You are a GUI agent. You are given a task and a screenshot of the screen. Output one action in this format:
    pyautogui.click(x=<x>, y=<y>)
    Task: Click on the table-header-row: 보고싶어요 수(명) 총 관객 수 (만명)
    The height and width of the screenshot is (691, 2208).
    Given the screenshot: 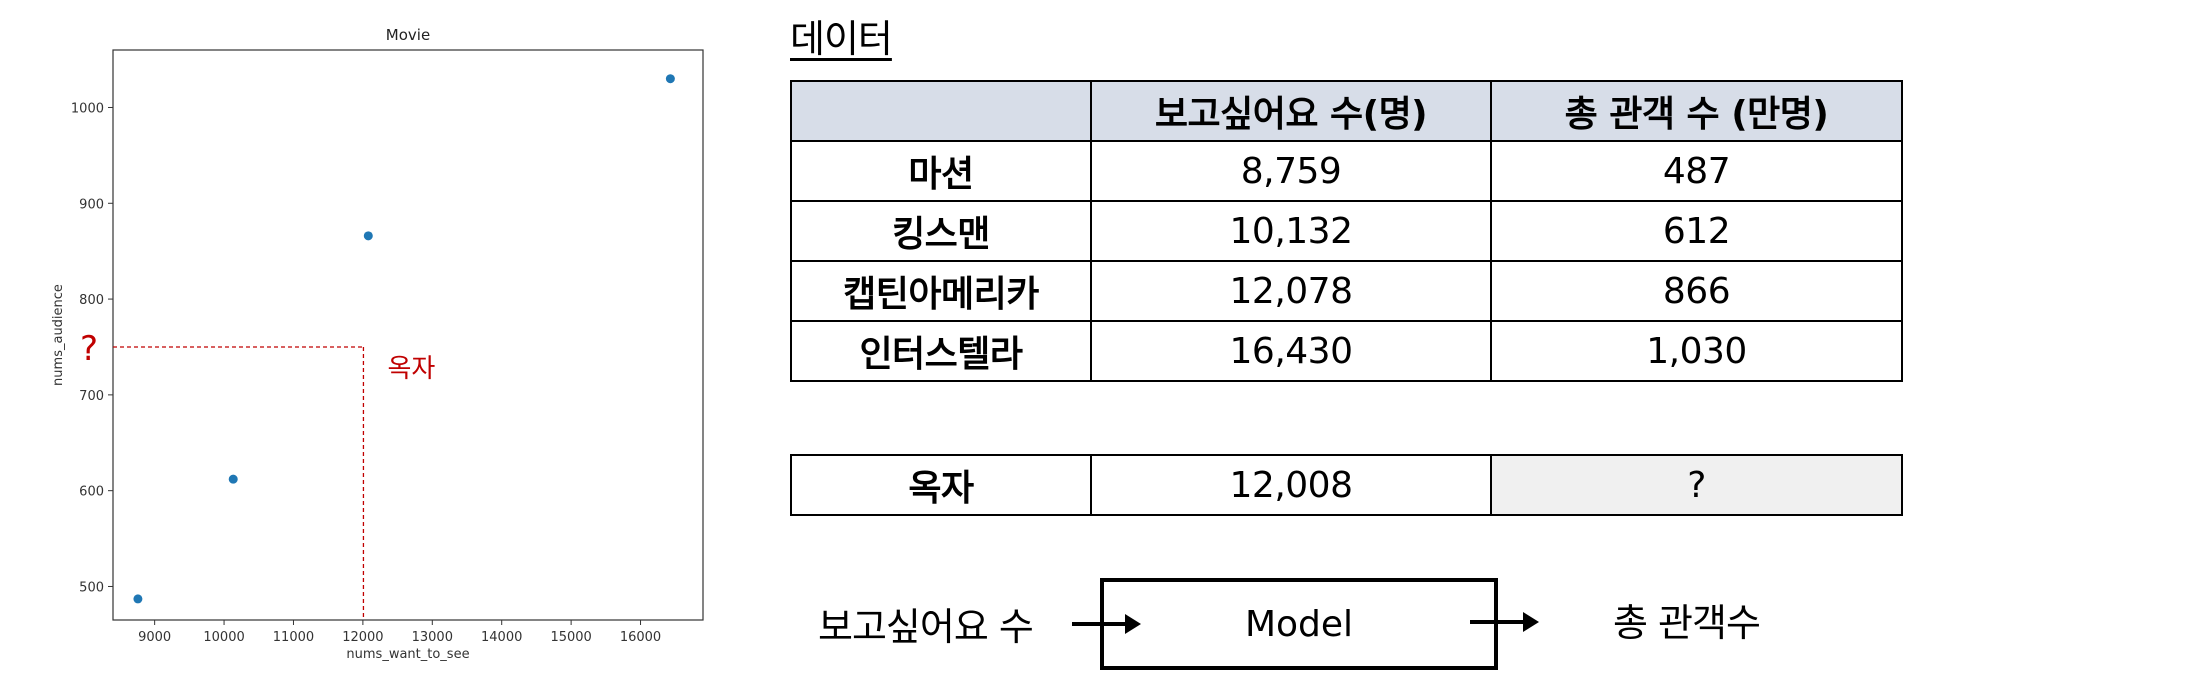 What is the action you would take?
    pyautogui.click(x=1346, y=111)
    